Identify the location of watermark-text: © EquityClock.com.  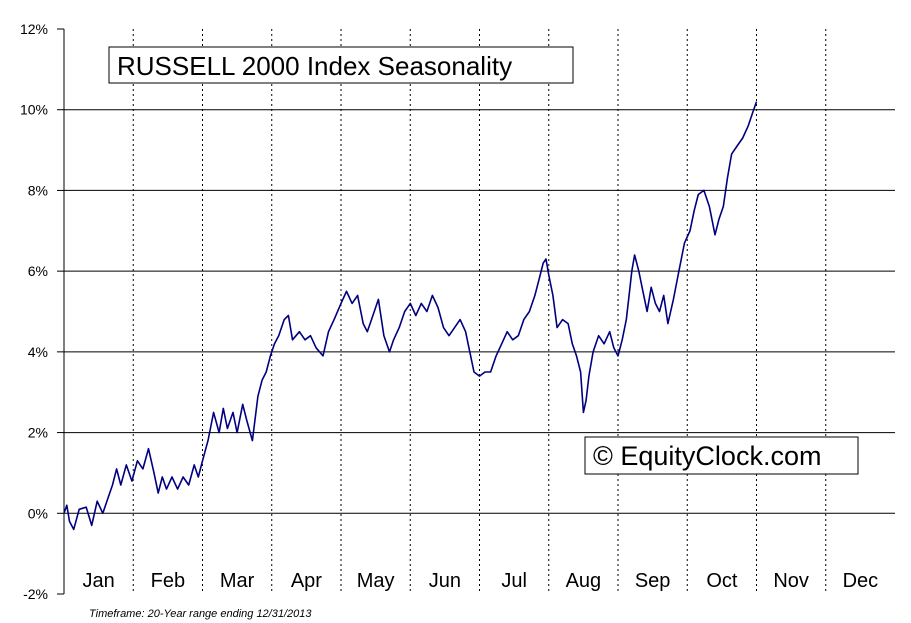
(707, 456).